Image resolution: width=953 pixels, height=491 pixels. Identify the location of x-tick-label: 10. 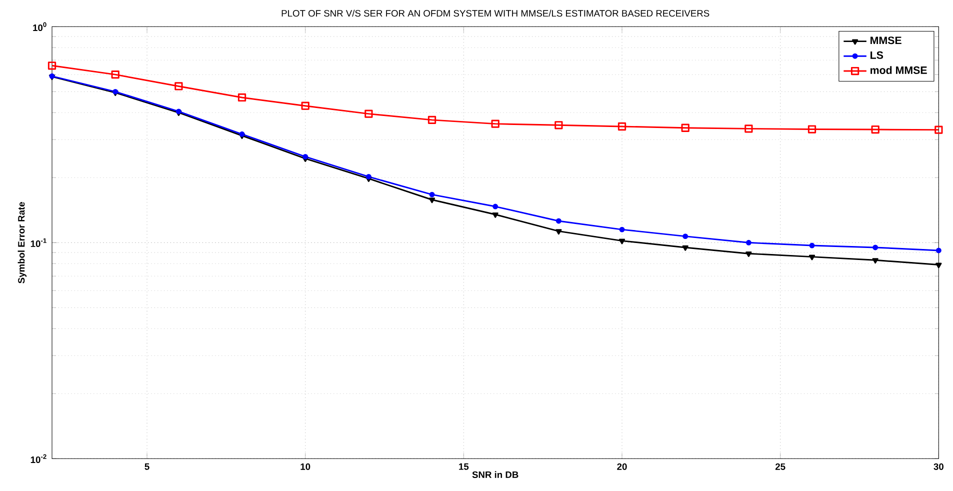
(305, 466).